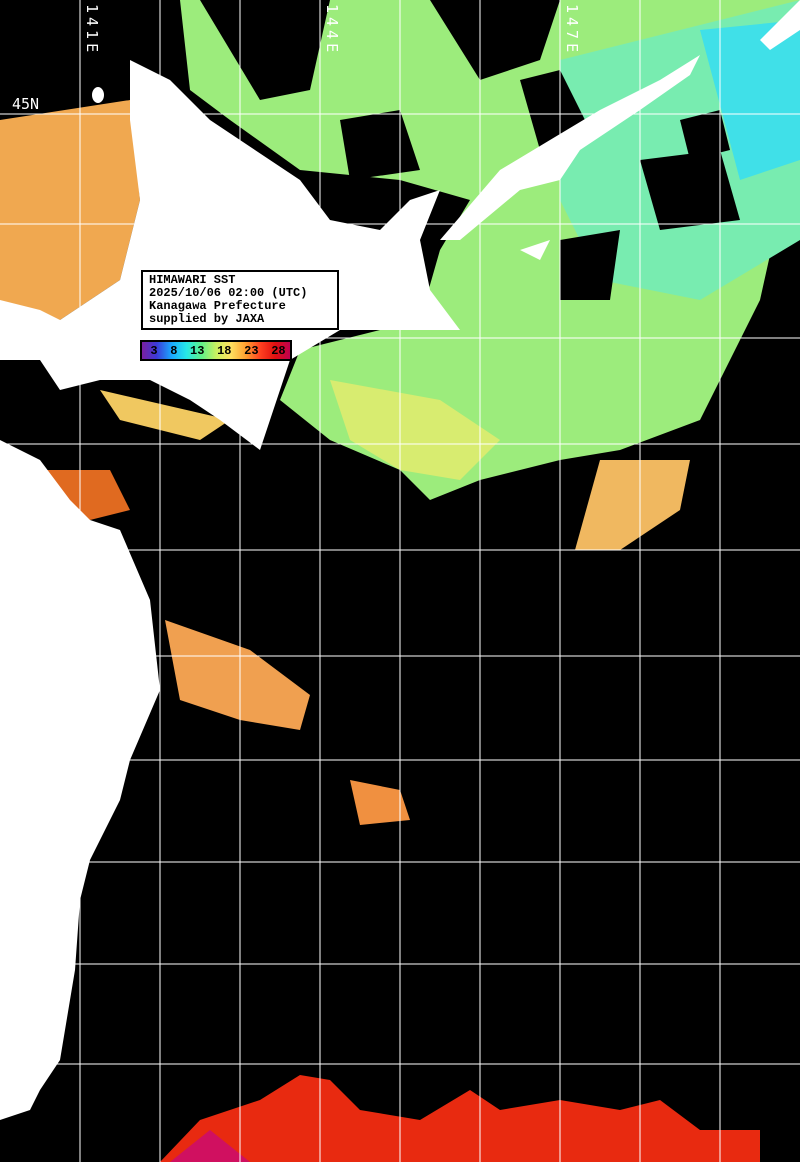 The height and width of the screenshot is (1162, 800). What do you see at coordinates (278, 350) in the screenshot?
I see `colorbar-tick: 28` at bounding box center [278, 350].